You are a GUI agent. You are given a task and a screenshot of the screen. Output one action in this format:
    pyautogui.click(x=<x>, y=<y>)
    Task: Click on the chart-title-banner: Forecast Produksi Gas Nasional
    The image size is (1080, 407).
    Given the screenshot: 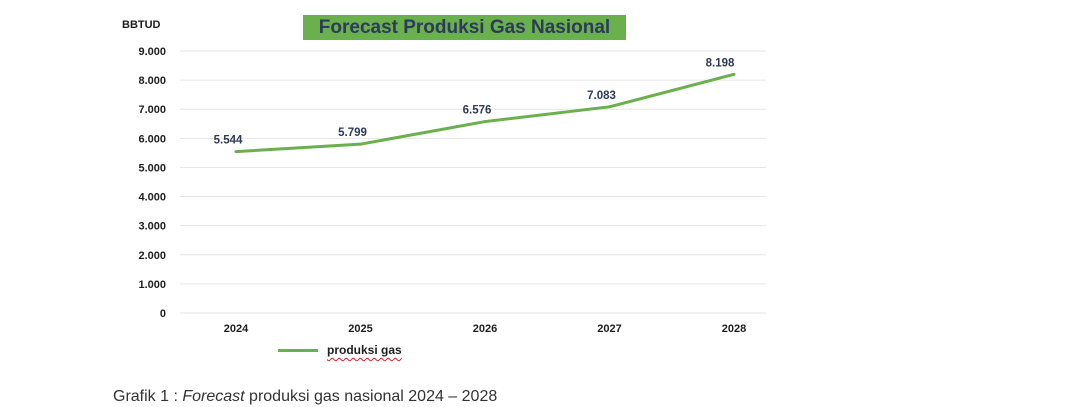 What is the action you would take?
    pyautogui.click(x=464, y=27)
    